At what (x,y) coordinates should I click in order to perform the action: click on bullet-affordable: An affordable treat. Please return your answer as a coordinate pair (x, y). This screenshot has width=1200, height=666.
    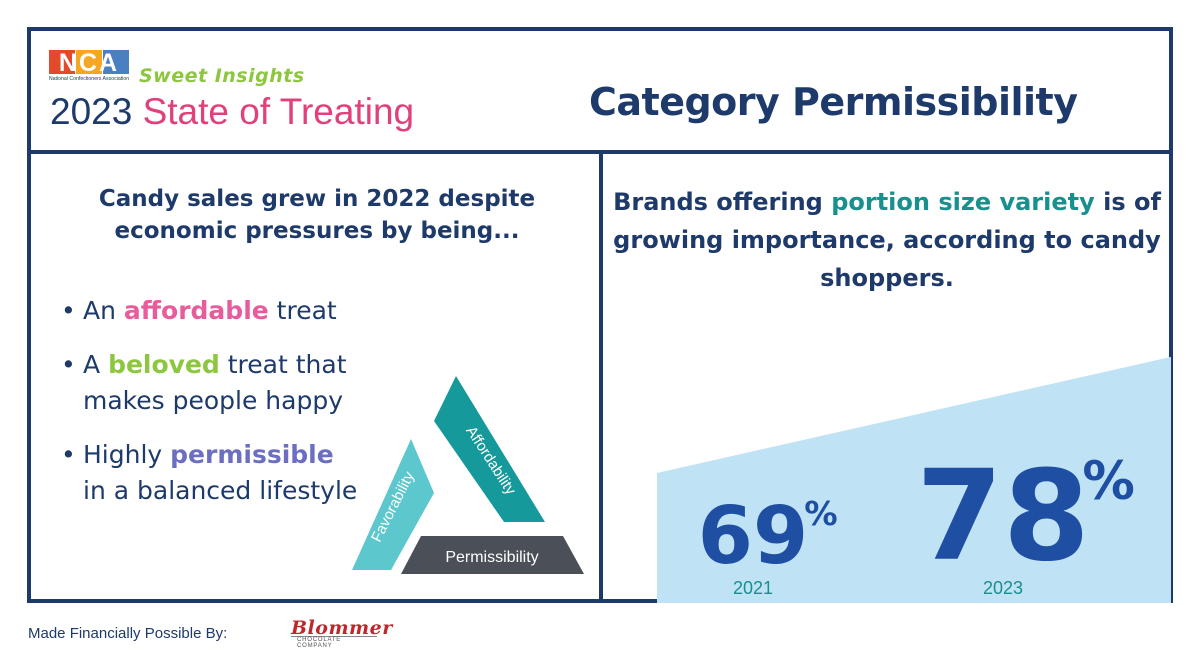
    Looking at the image, I should click on (237, 311).